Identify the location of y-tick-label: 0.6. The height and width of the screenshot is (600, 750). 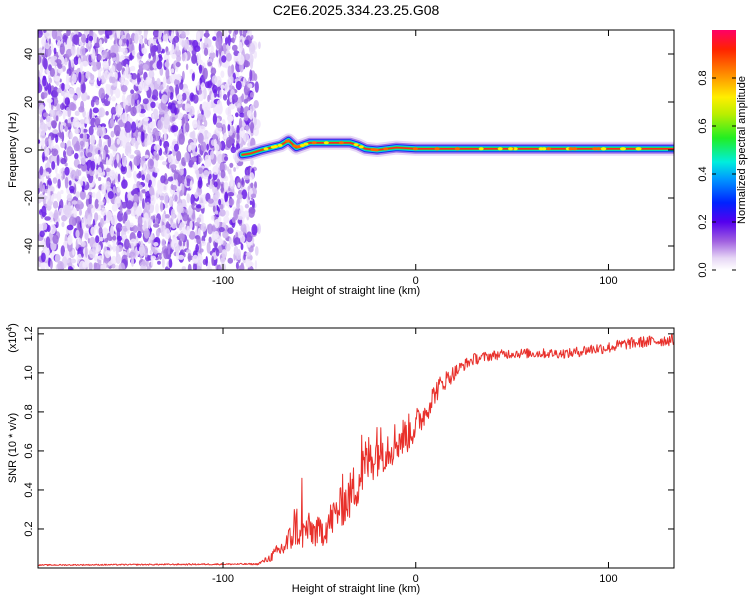
(29, 450).